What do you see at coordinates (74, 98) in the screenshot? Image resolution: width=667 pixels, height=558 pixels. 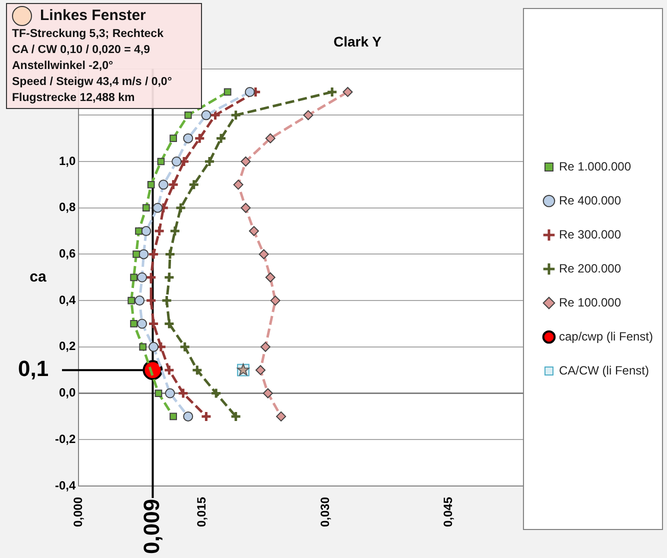 I see `annotation: Flugstrecke 12,488 km` at bounding box center [74, 98].